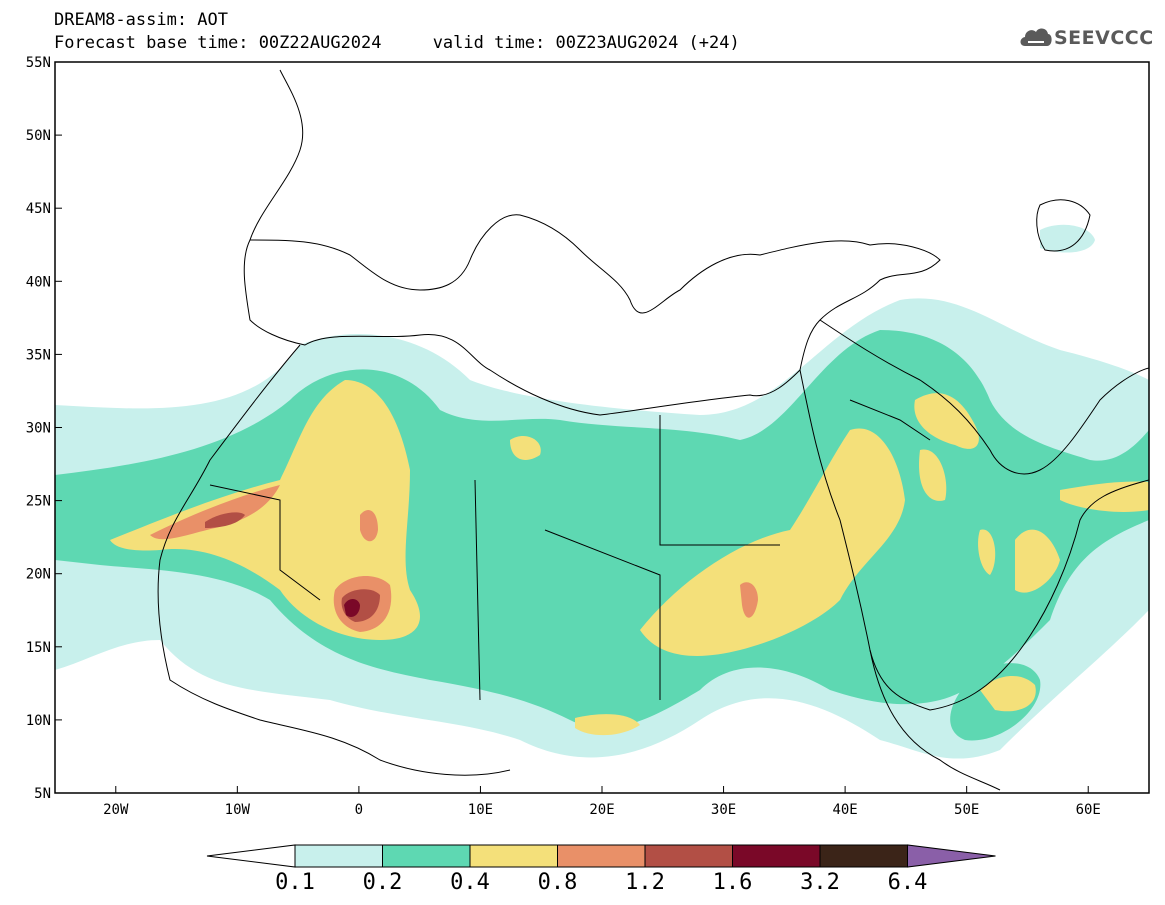 This screenshot has width=1165, height=905. What do you see at coordinates (238, 810) in the screenshot?
I see `lon-label: 10W` at bounding box center [238, 810].